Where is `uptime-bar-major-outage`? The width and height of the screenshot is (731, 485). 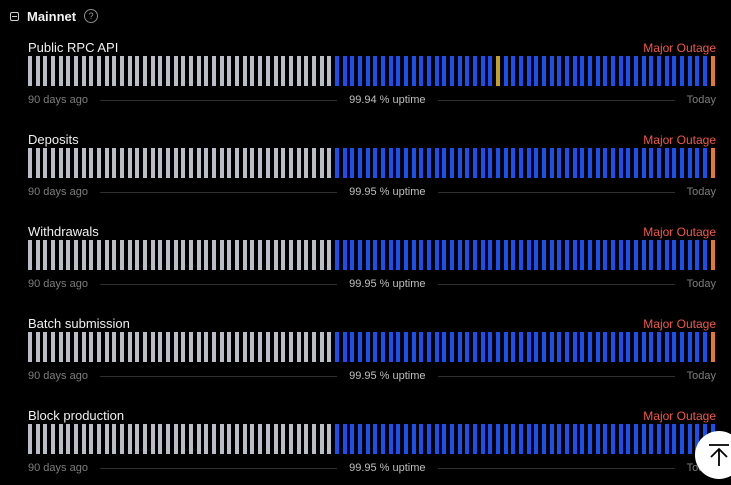 uptime-bar-major-outage is located at coordinates (712, 255).